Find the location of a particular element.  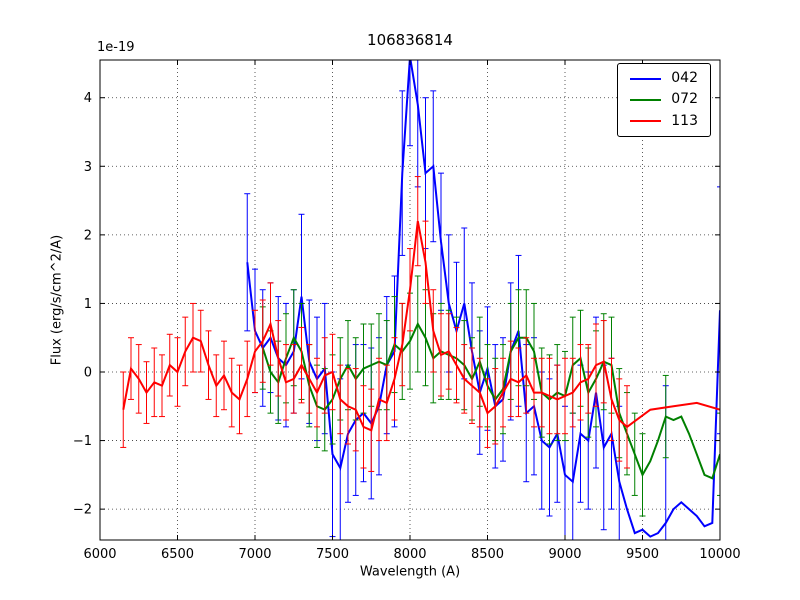

y-tick-label: 0 is located at coordinates (88, 373).